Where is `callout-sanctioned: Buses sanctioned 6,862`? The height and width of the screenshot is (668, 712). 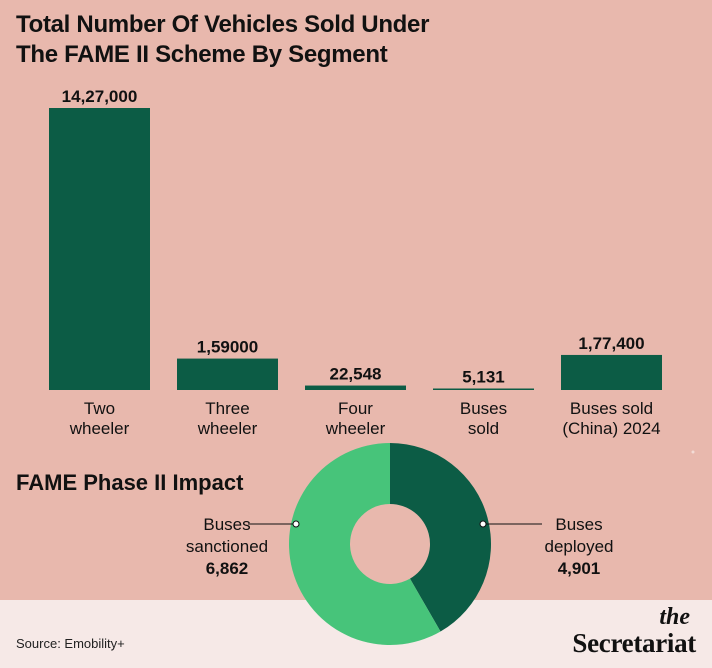
callout-sanctioned: Buses sanctioned 6,862 is located at coordinates (227, 547).